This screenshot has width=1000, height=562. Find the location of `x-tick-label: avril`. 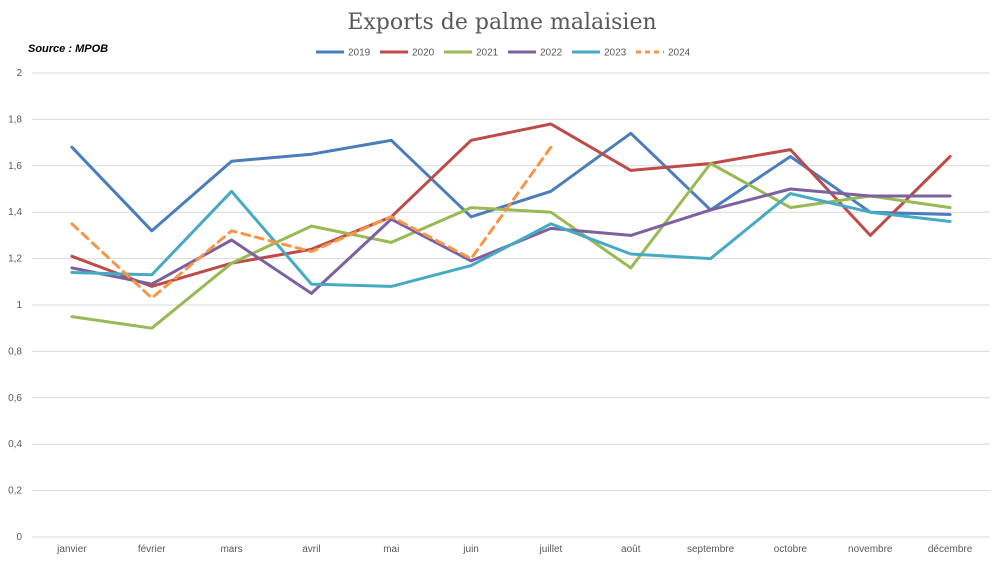

x-tick-label: avril is located at coordinates (311, 549).